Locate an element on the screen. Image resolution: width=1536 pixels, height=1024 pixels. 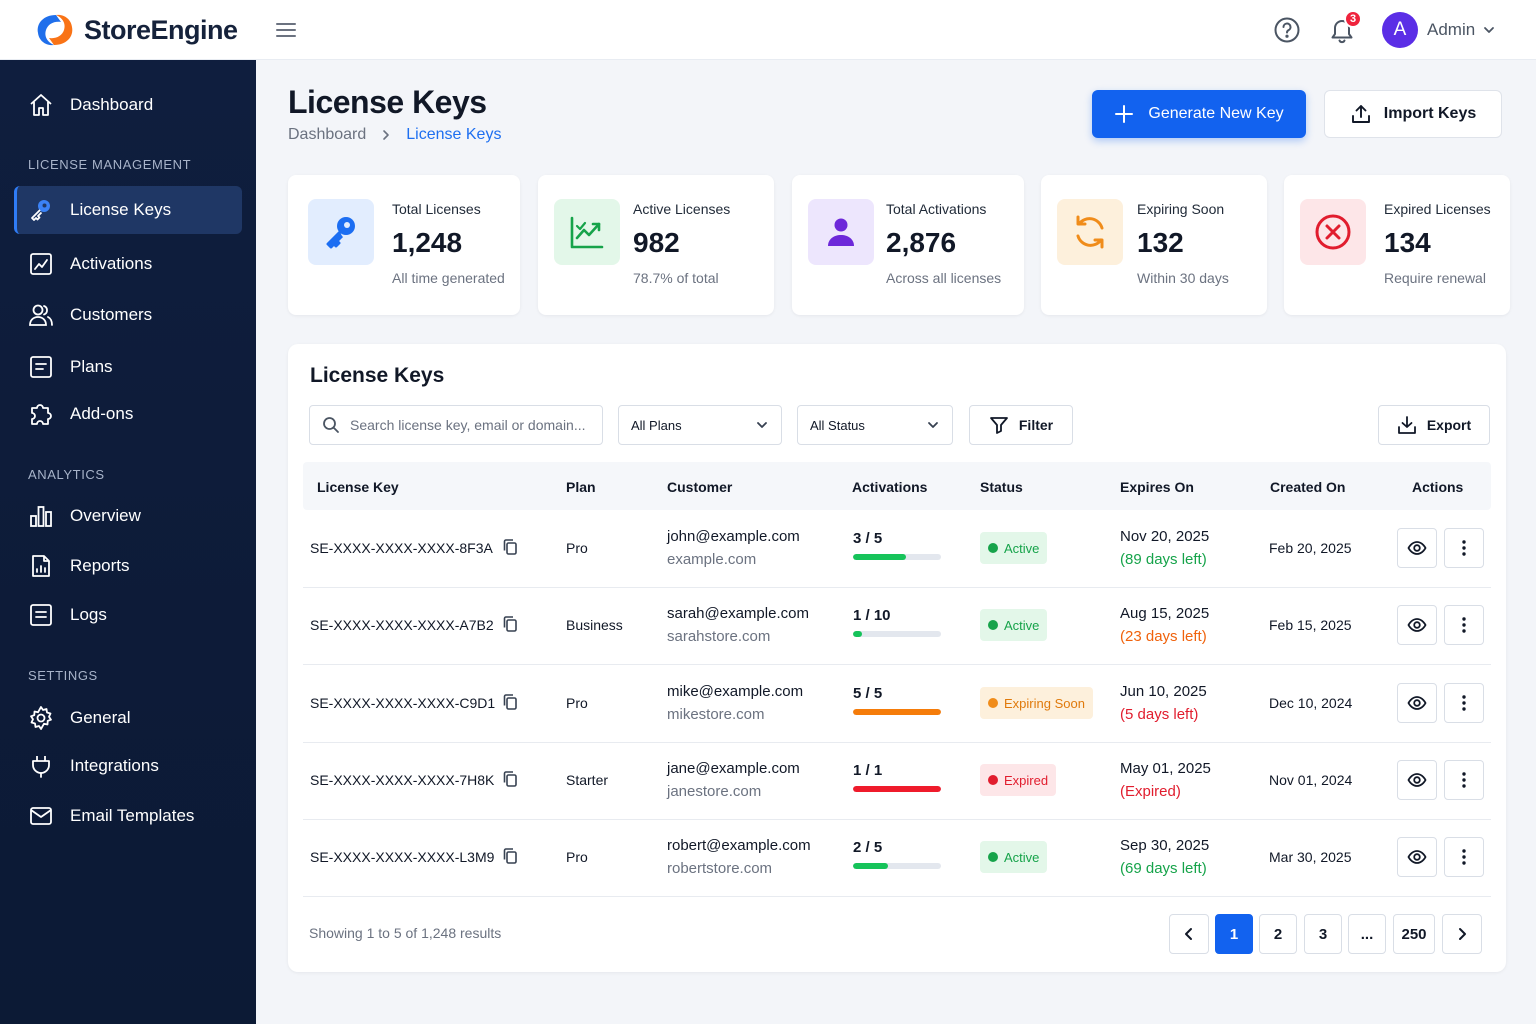
column-header-expires-on: Expires On is located at coordinates (1157, 487).